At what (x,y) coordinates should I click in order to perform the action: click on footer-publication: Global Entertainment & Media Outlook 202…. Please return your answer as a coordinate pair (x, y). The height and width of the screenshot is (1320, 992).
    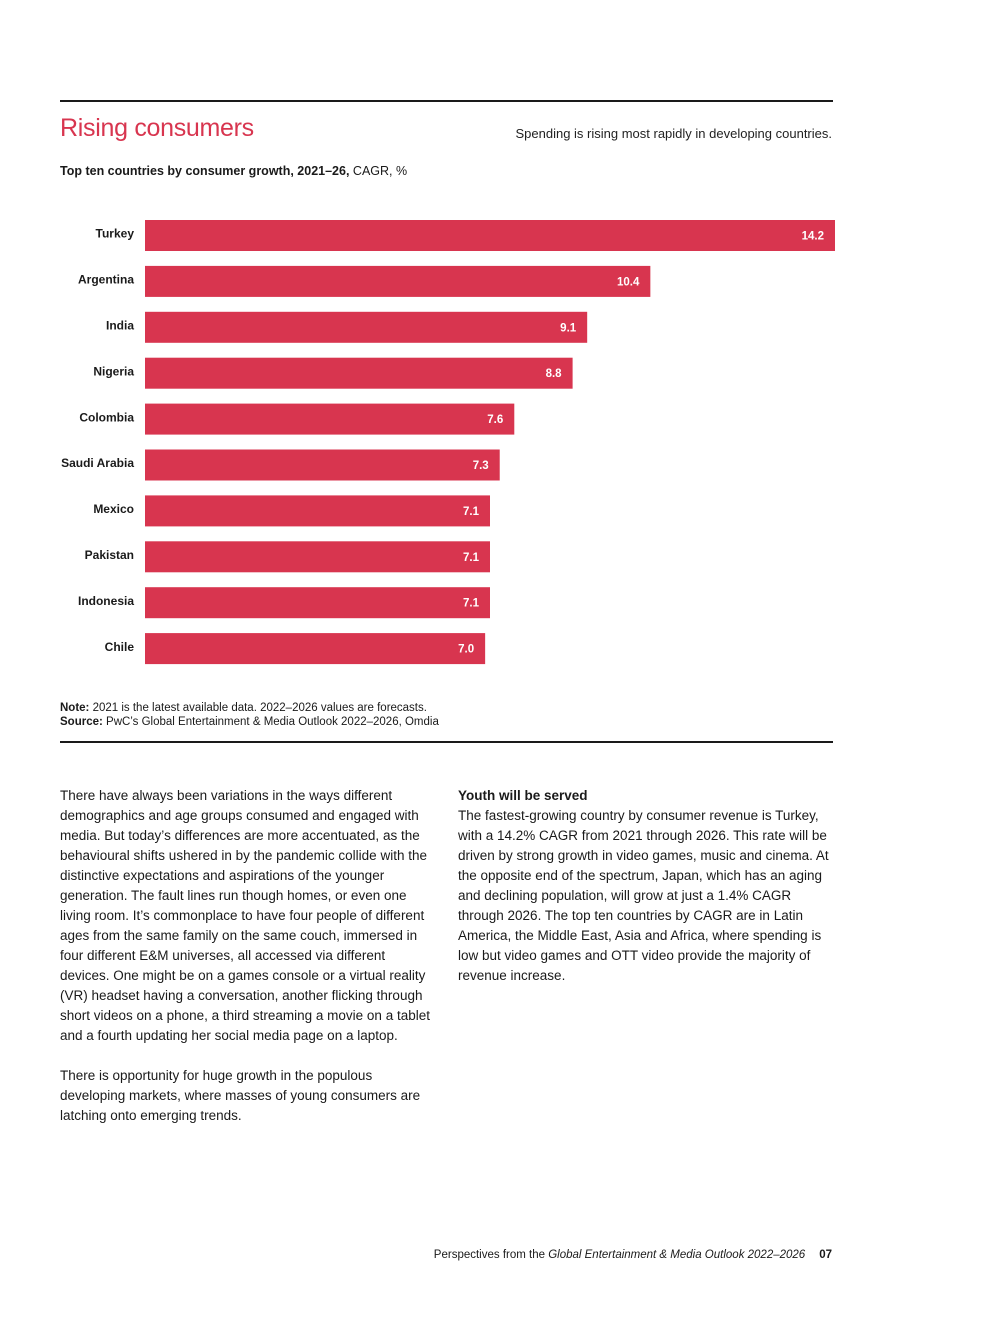
    Looking at the image, I should click on (677, 1255).